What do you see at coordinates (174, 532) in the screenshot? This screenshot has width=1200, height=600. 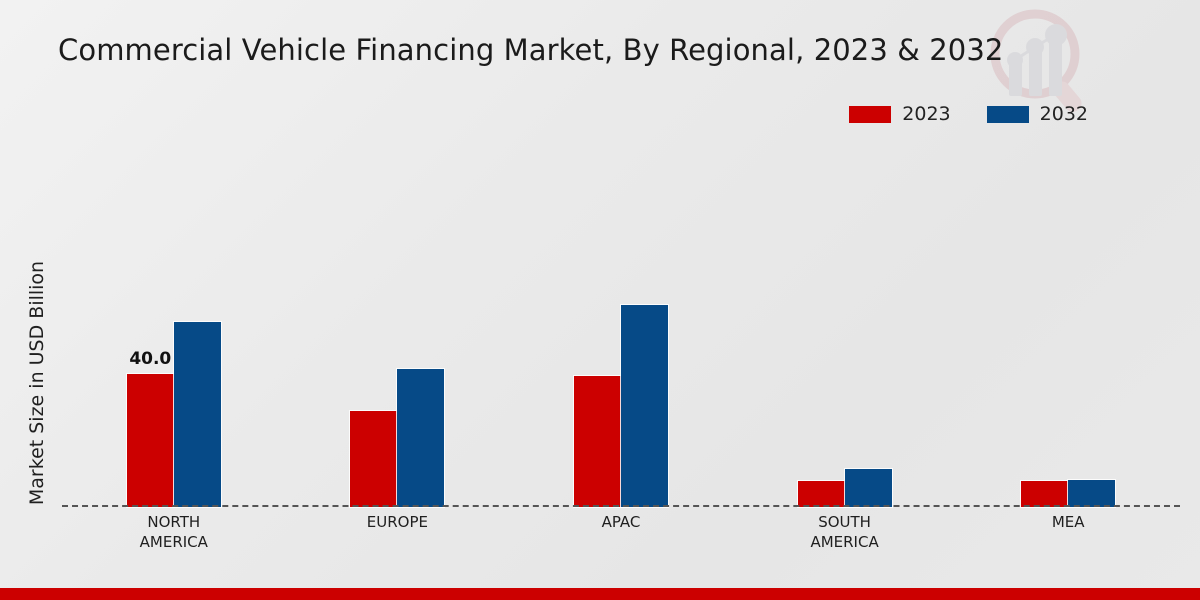 I see `category-label-north-america: NORTH AMERICA` at bounding box center [174, 532].